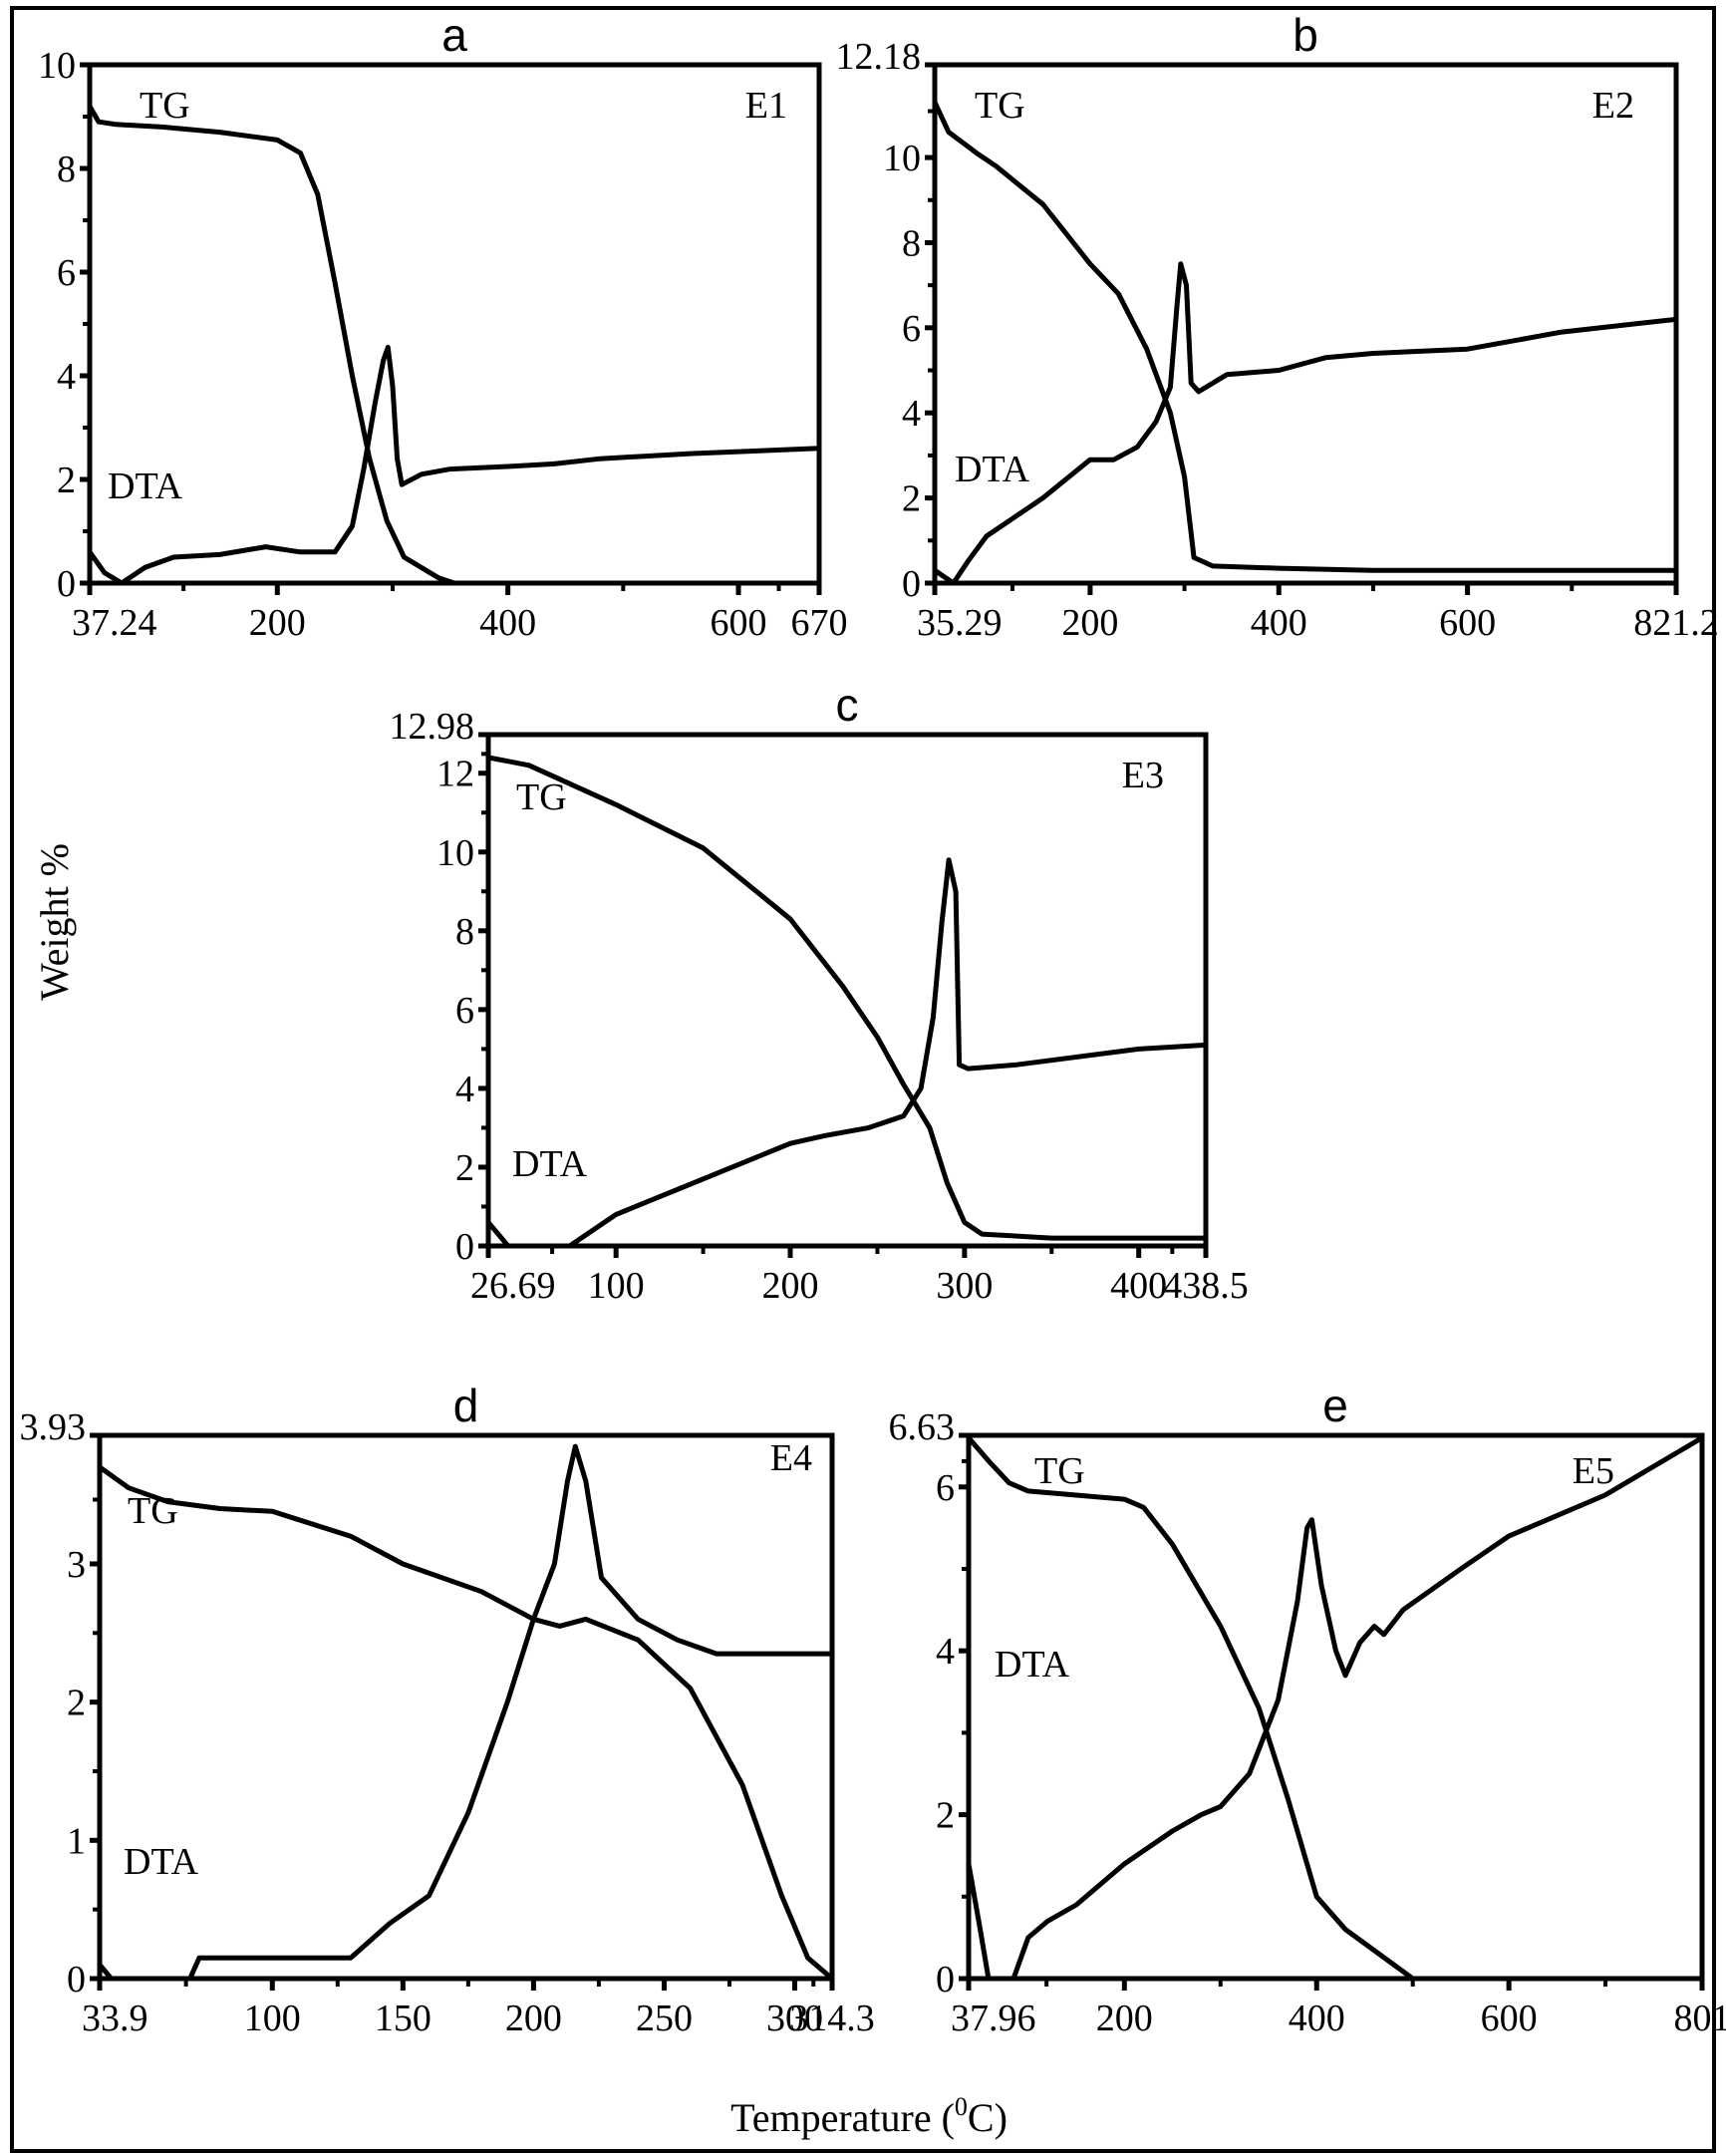  I want to click on x-tick-label: 314.3, so click(832, 2019).